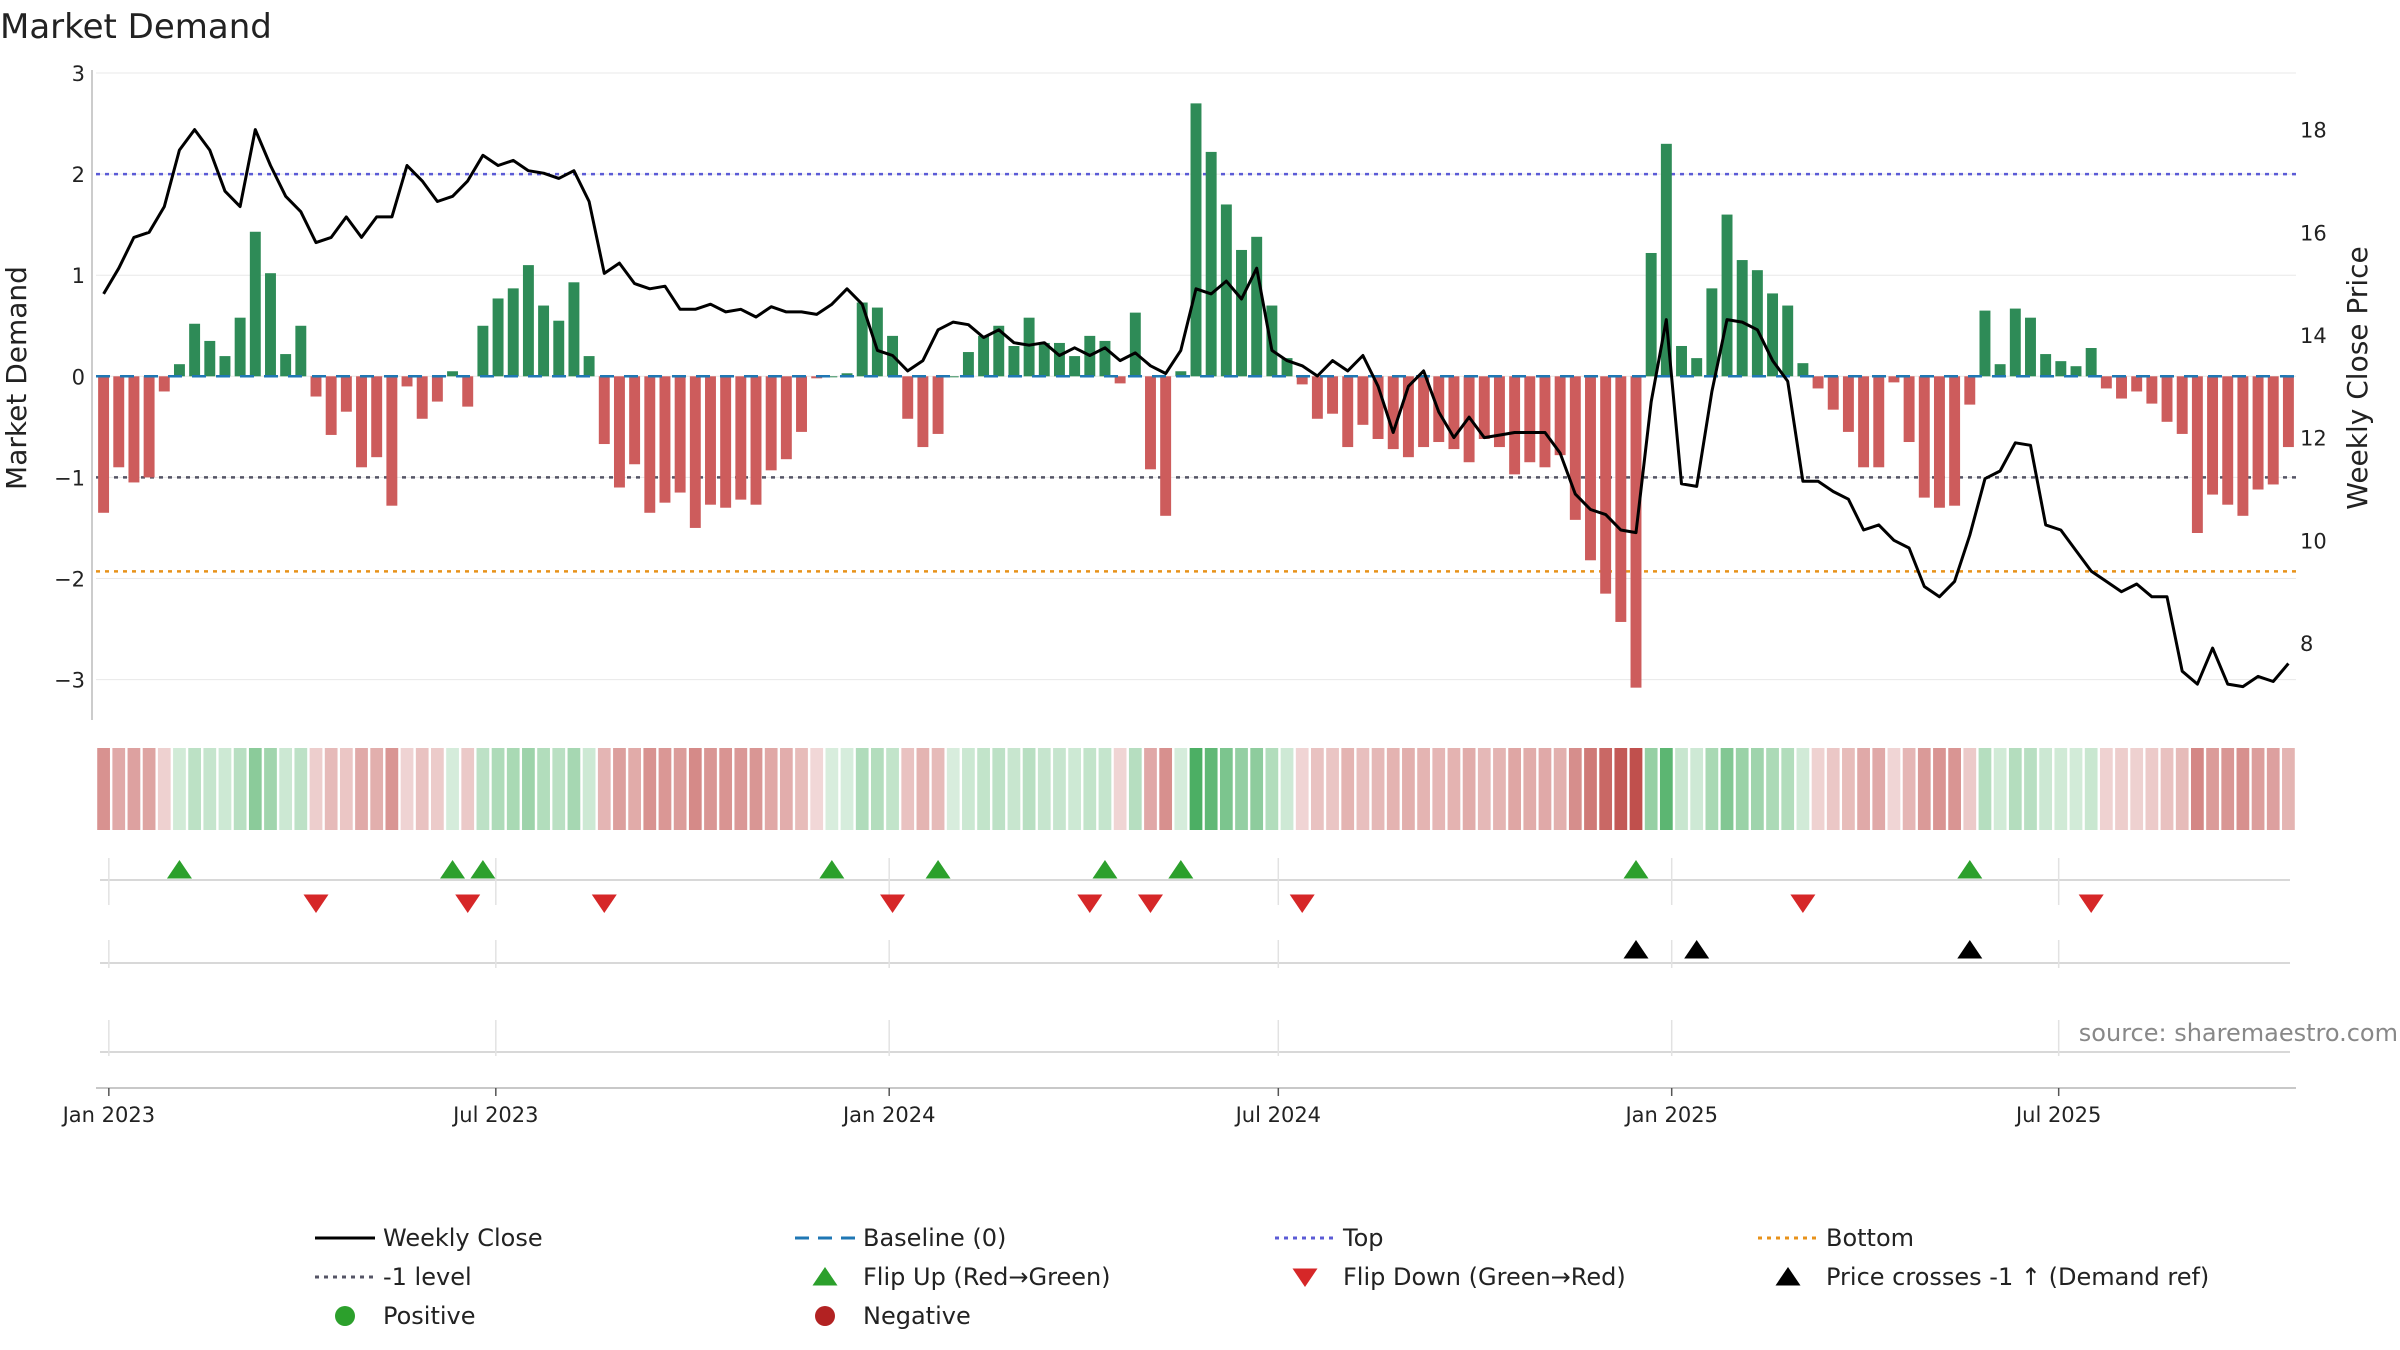 This screenshot has height=1350, width=2400. What do you see at coordinates (987, 1277) in the screenshot?
I see `legend-label: Flip Up (Red→Green)` at bounding box center [987, 1277].